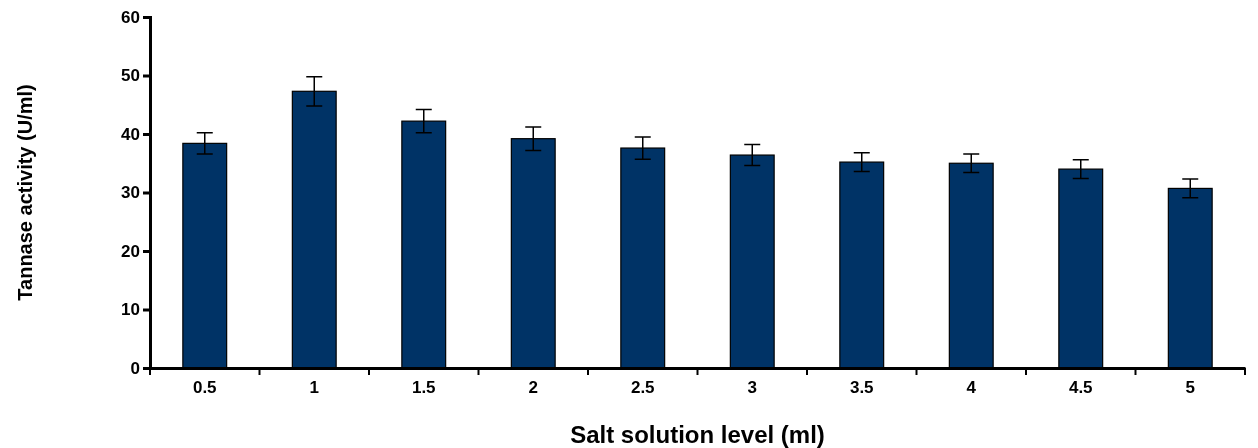  Describe the element at coordinates (971, 388) in the screenshot. I see `x-tick-label: 4` at that location.